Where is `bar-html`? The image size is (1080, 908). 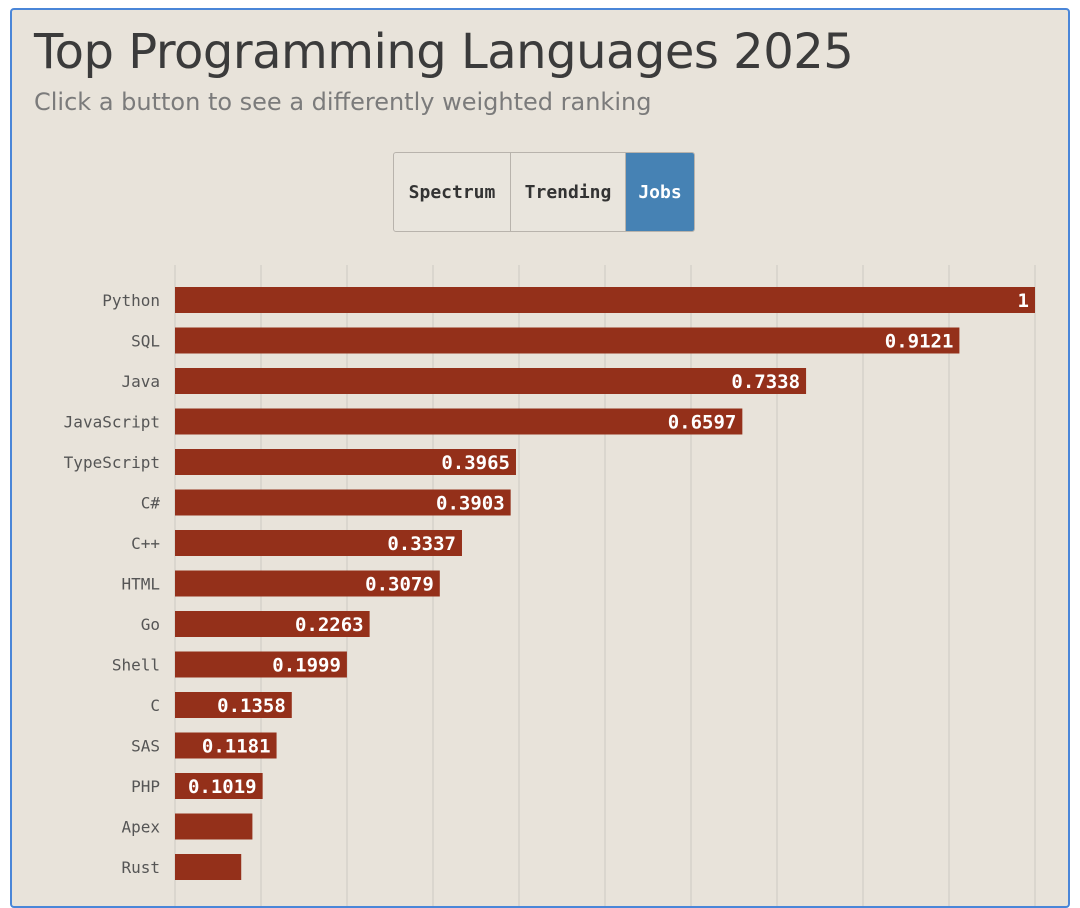 bar-html is located at coordinates (307, 583).